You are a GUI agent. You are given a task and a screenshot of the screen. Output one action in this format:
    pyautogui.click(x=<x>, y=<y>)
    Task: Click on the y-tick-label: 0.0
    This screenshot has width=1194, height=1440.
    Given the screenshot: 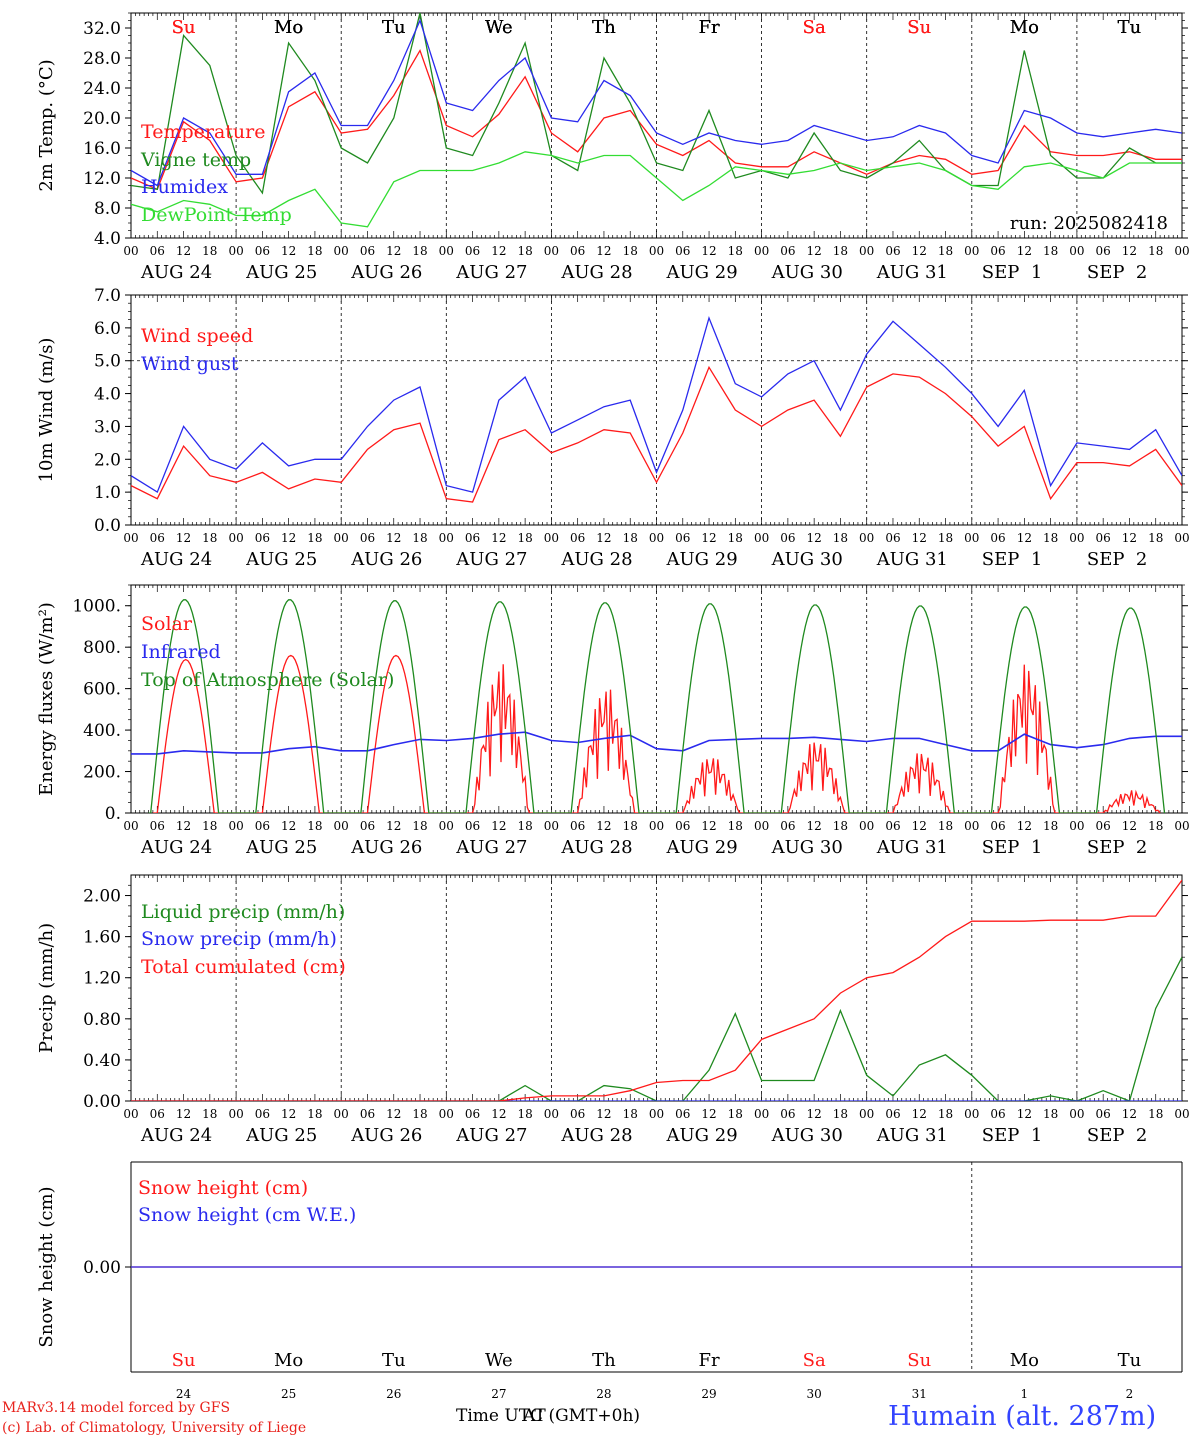 What is the action you would take?
    pyautogui.click(x=107, y=526)
    